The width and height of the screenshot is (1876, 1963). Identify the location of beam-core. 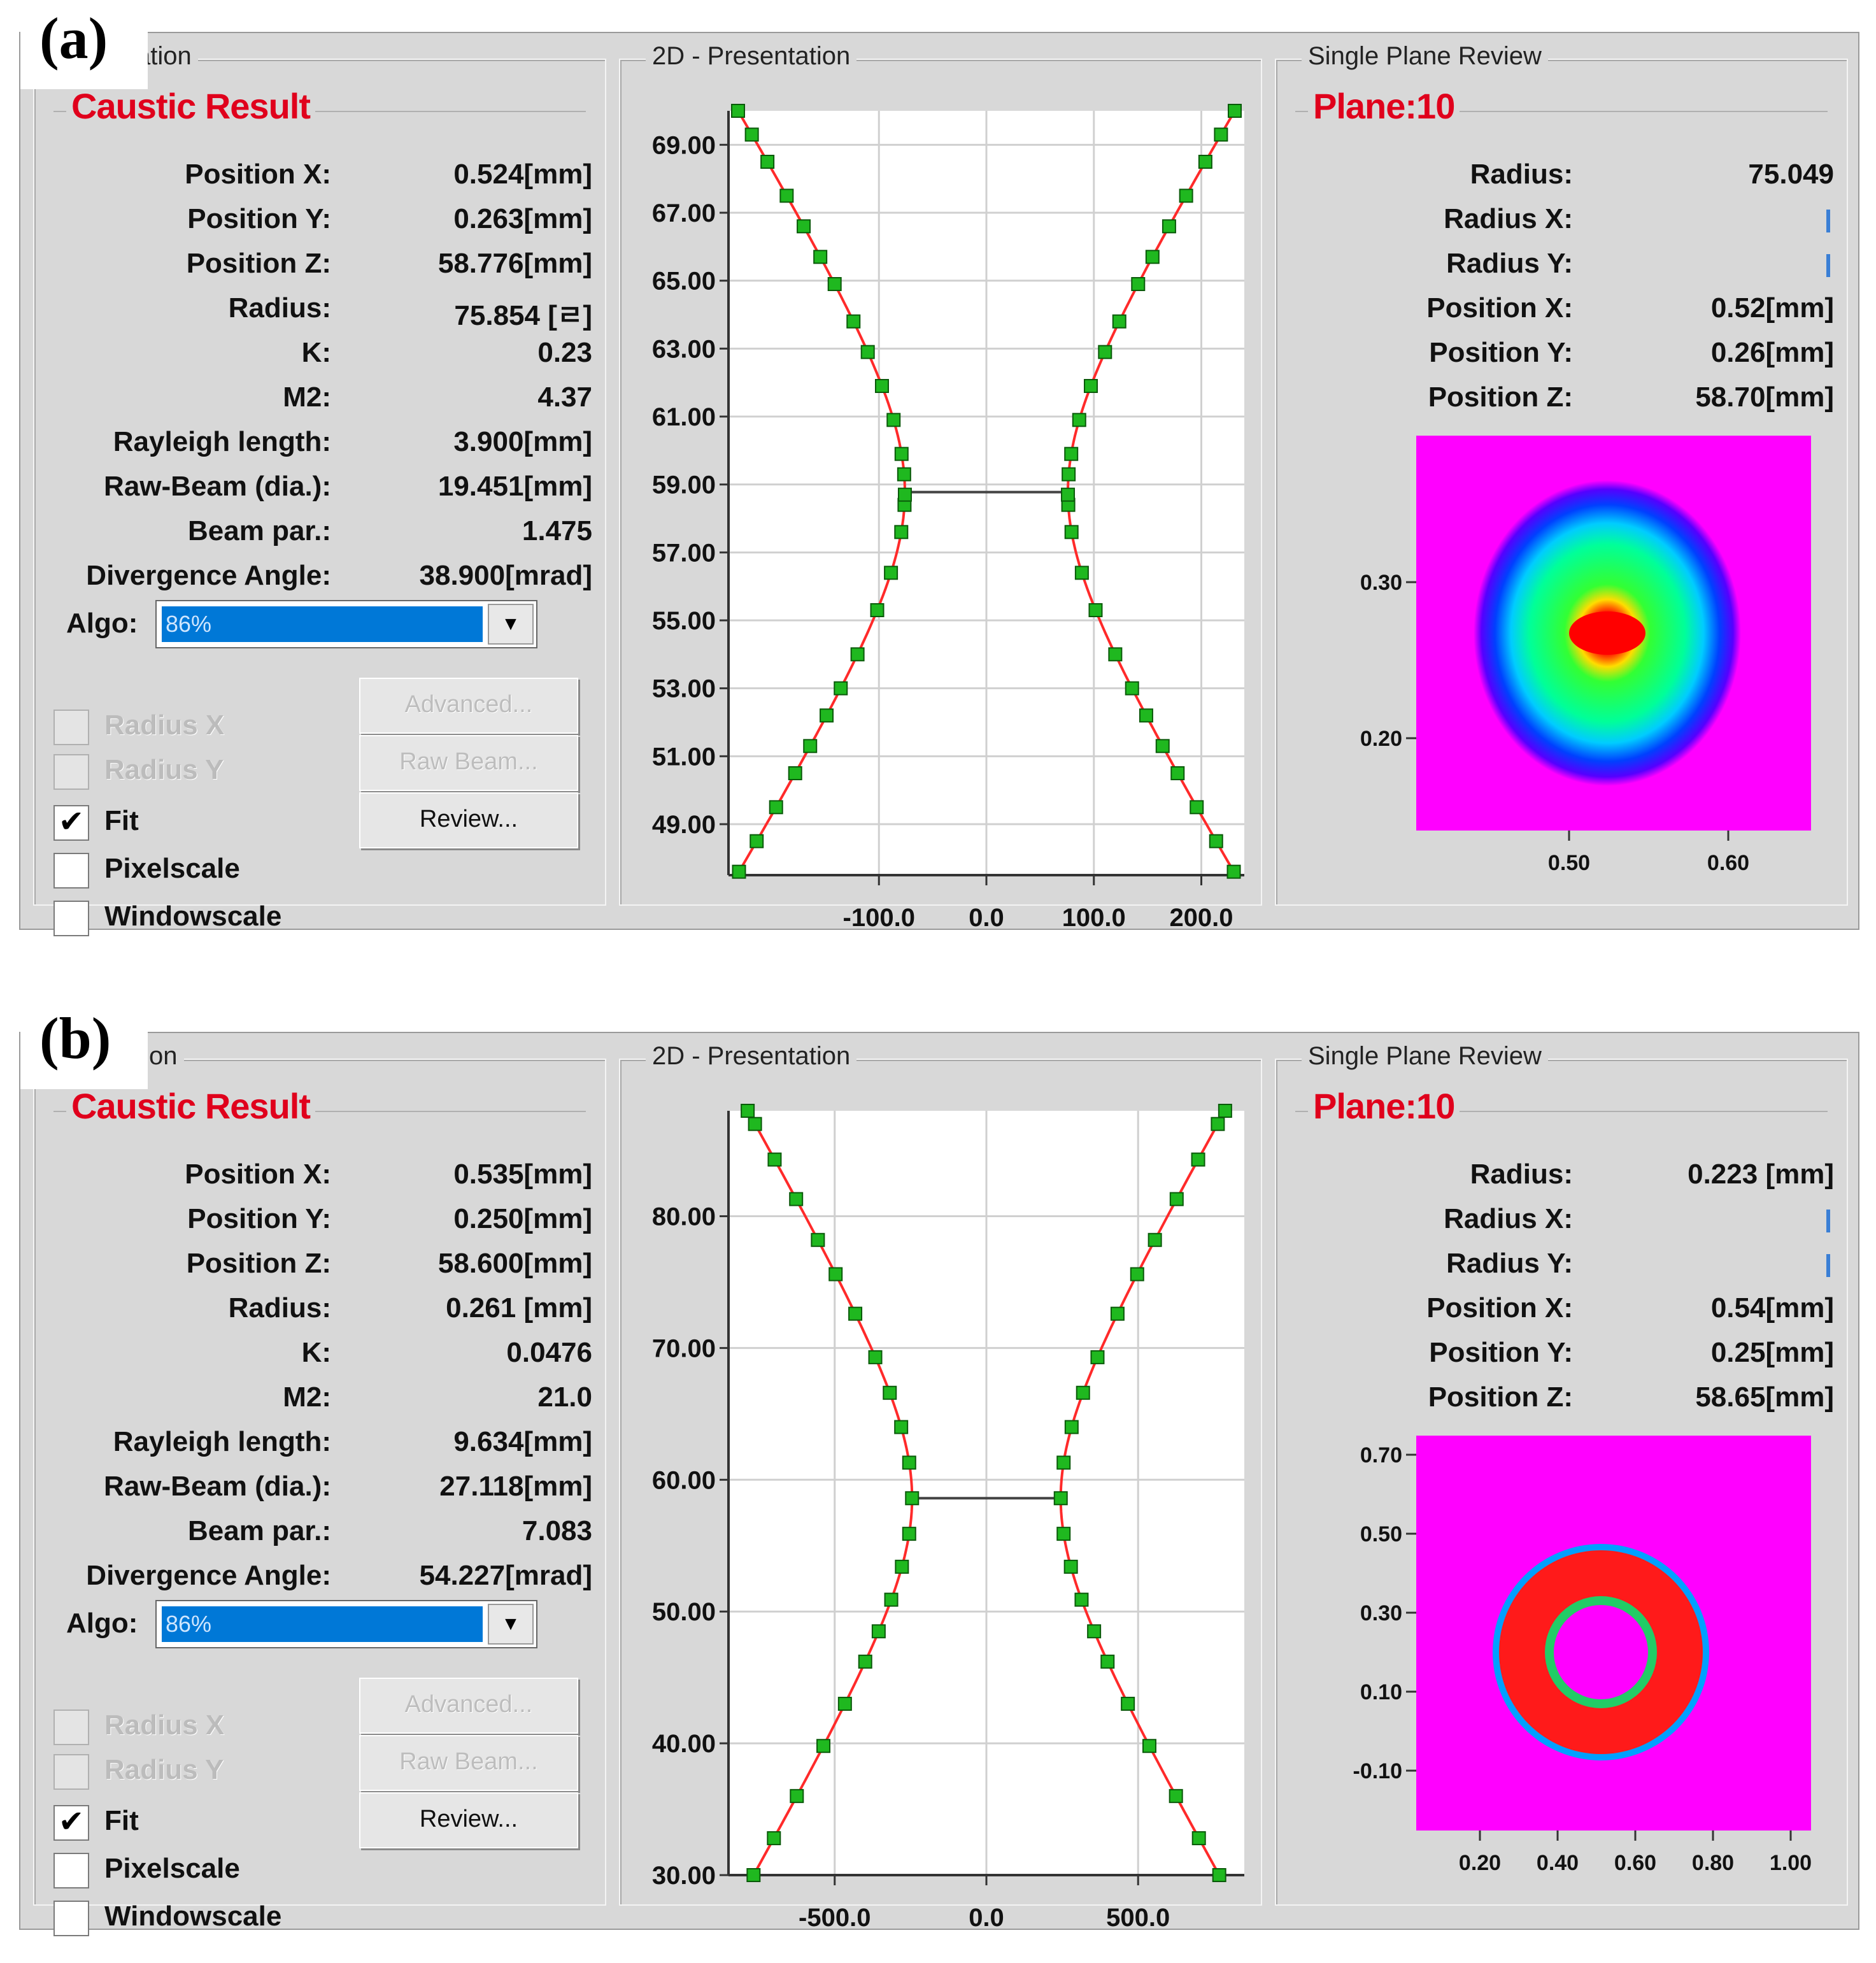
(1607, 633).